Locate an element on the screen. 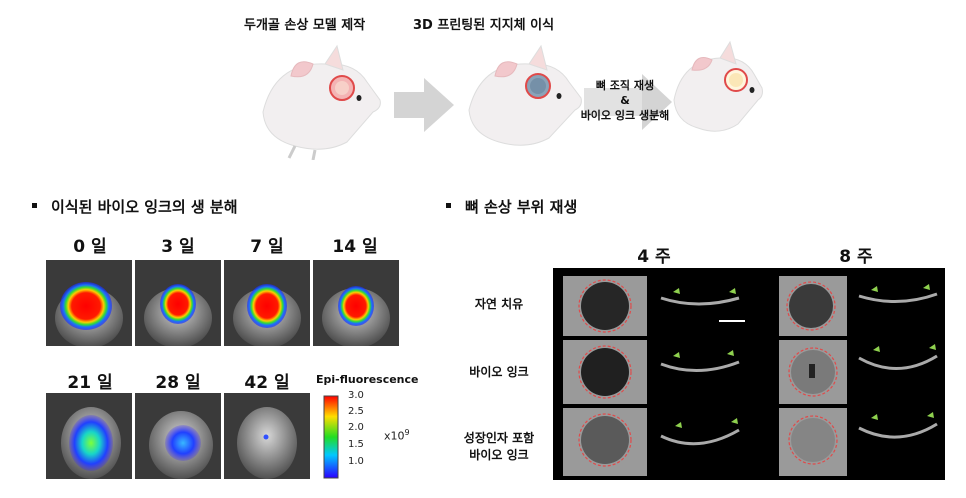  ct-row-bioink is located at coordinates (750, 372).